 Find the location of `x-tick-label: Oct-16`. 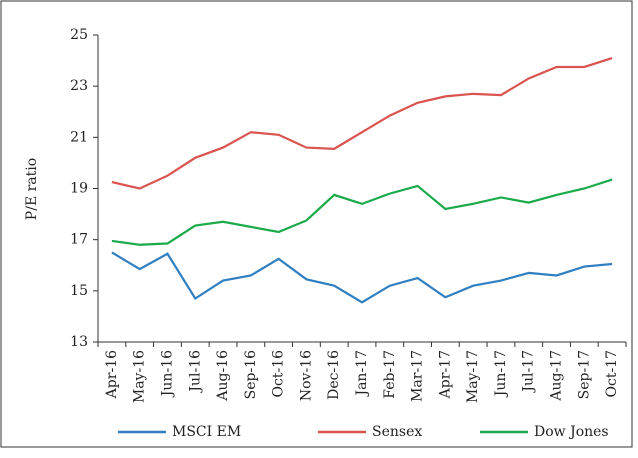

x-tick-label: Oct-16 is located at coordinates (279, 374).